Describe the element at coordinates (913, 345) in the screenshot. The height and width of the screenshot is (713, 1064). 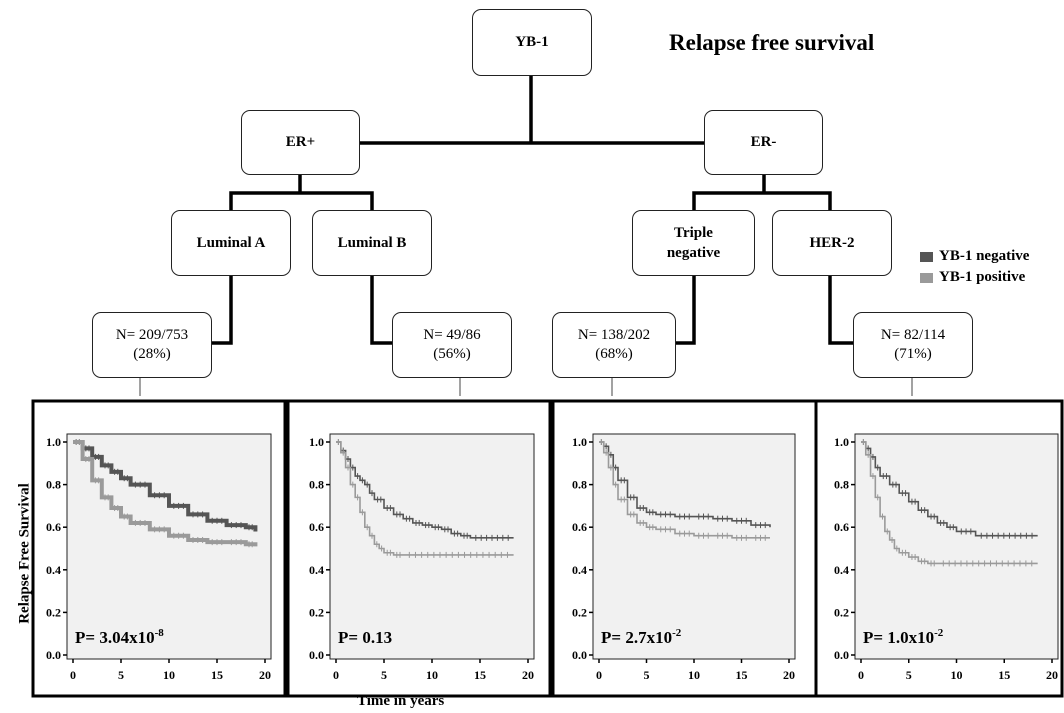
I see `count-box-her2: N= 82/114 (71%)` at that location.